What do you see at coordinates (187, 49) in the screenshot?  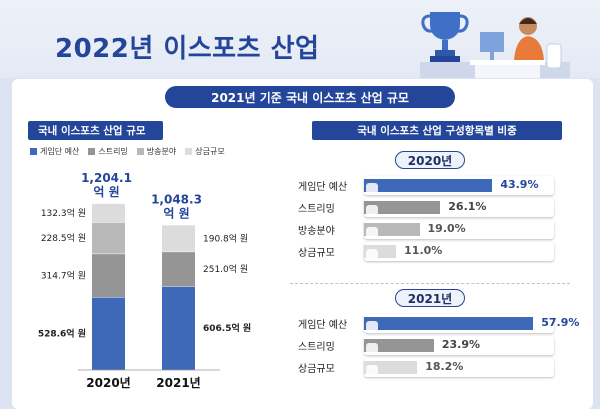 I see `page-title: 2022년 이스포츠 산업` at bounding box center [187, 49].